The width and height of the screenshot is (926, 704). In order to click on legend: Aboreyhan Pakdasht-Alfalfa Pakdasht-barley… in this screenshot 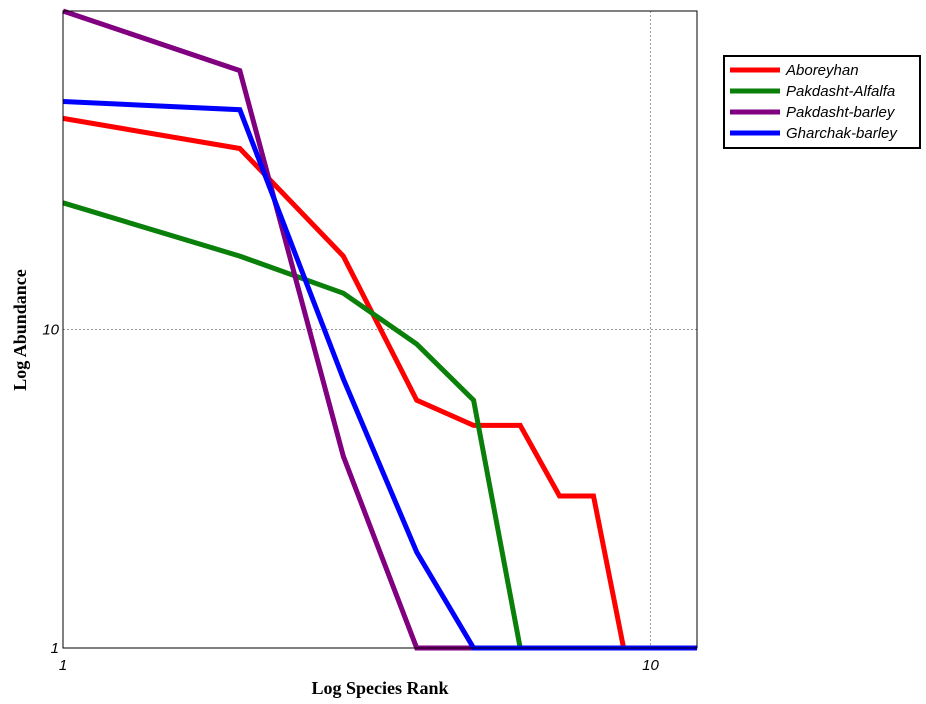, I will do `click(822, 102)`.